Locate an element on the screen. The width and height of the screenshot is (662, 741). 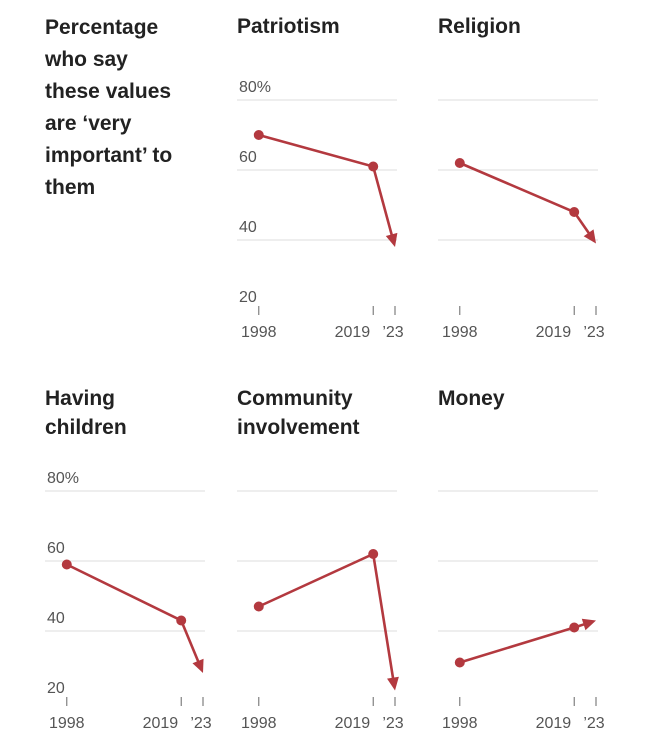
panel-title: Patriotism is located at coordinates (288, 26).